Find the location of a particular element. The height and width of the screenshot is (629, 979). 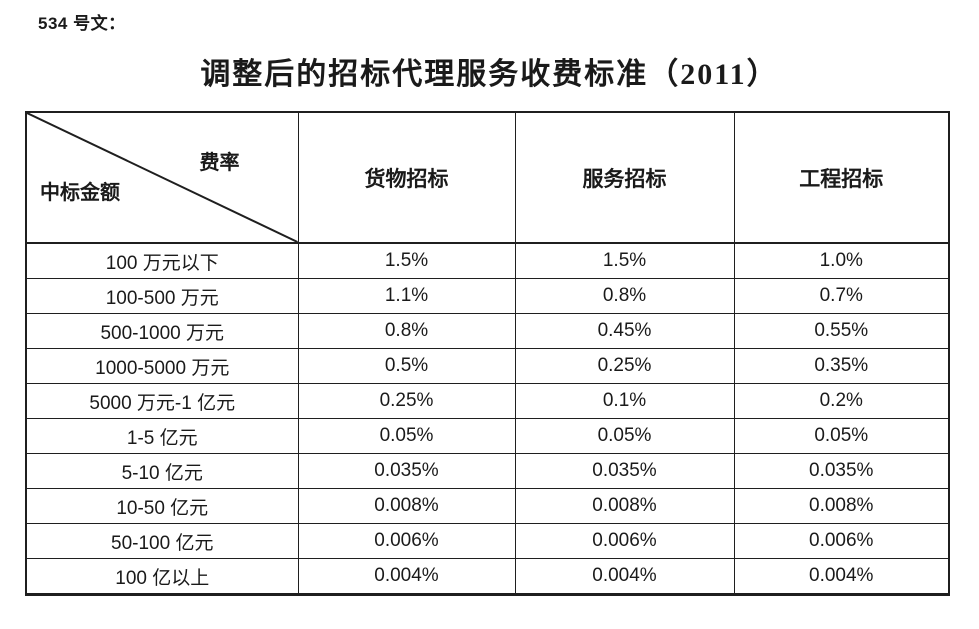

table-row: 500-1000 万元 0.8% 0.45% 0.55% is located at coordinates (487, 331).